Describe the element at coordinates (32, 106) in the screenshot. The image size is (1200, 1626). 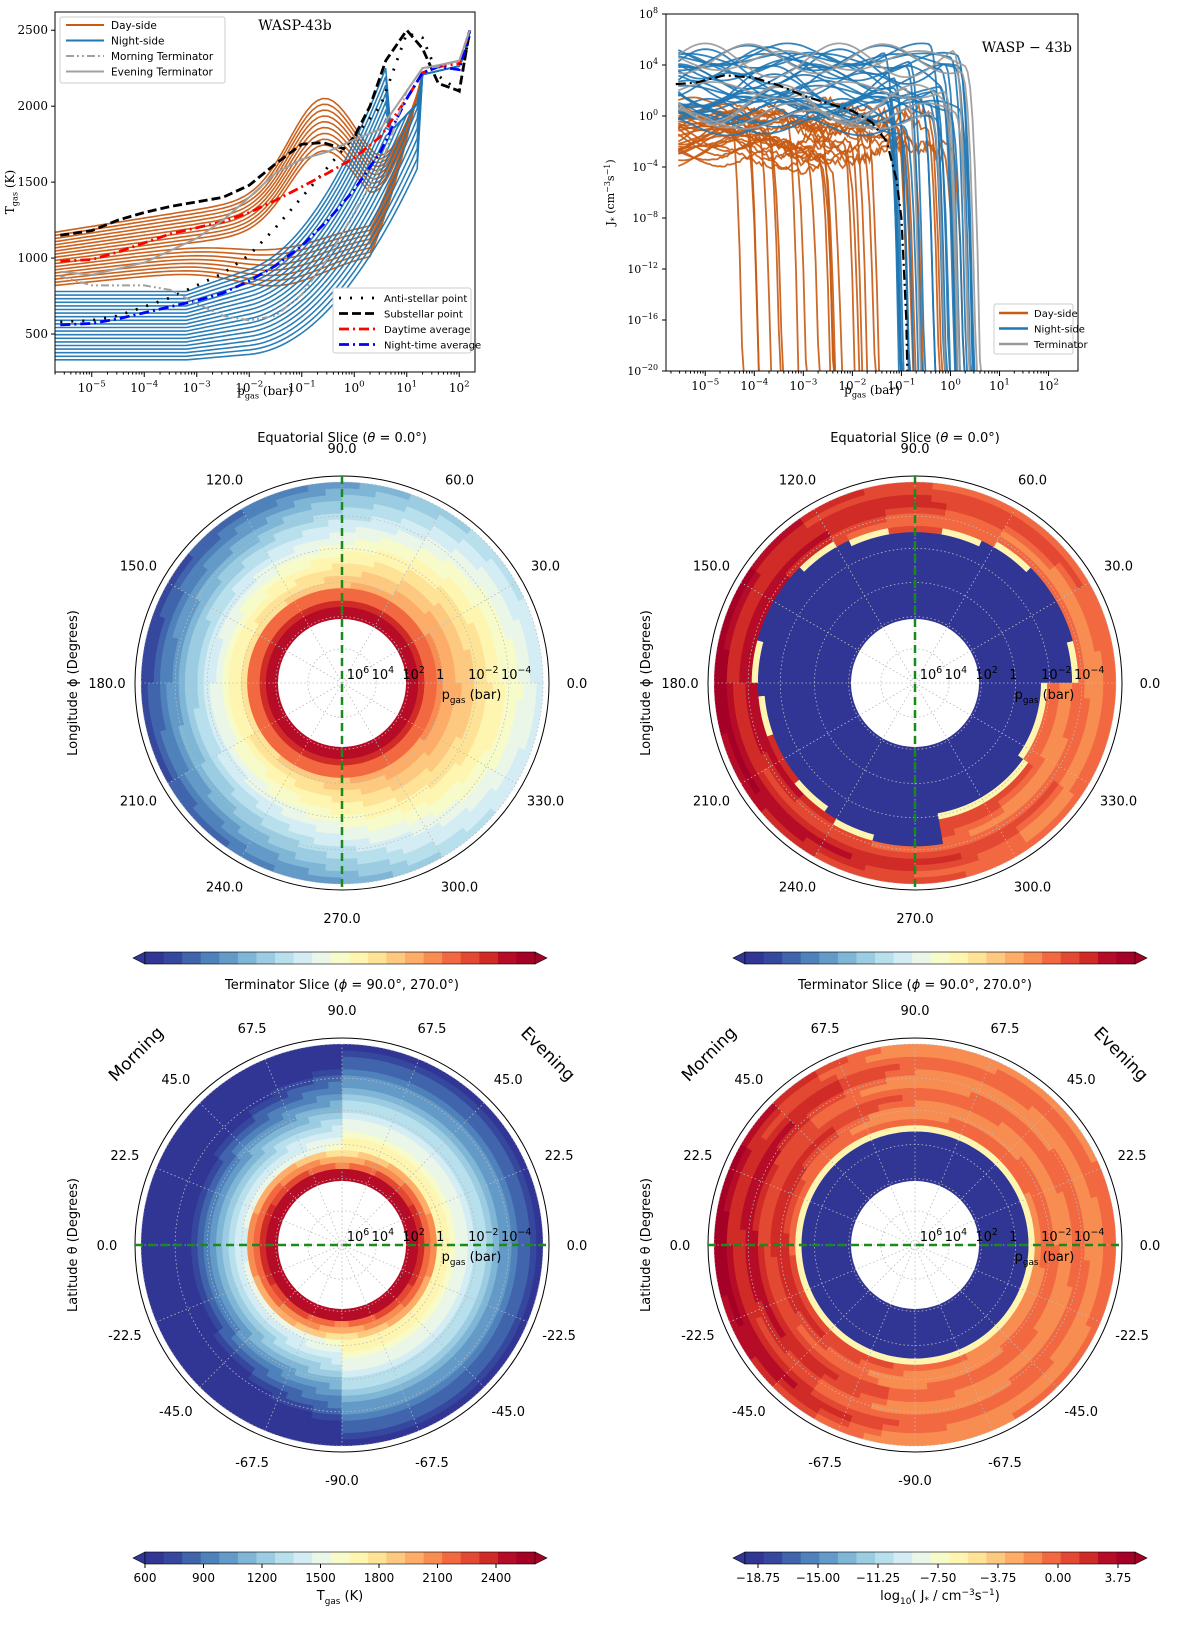
I see `tp-ytick-label: 2000` at that location.